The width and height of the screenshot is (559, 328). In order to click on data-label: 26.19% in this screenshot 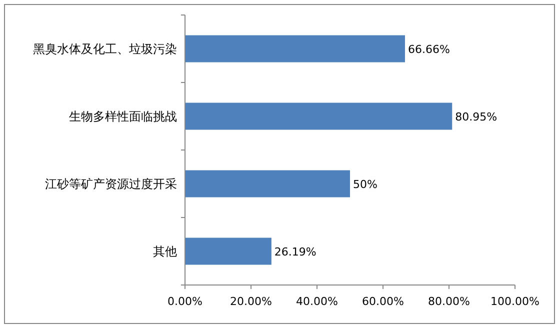, I will do `click(295, 251)`.